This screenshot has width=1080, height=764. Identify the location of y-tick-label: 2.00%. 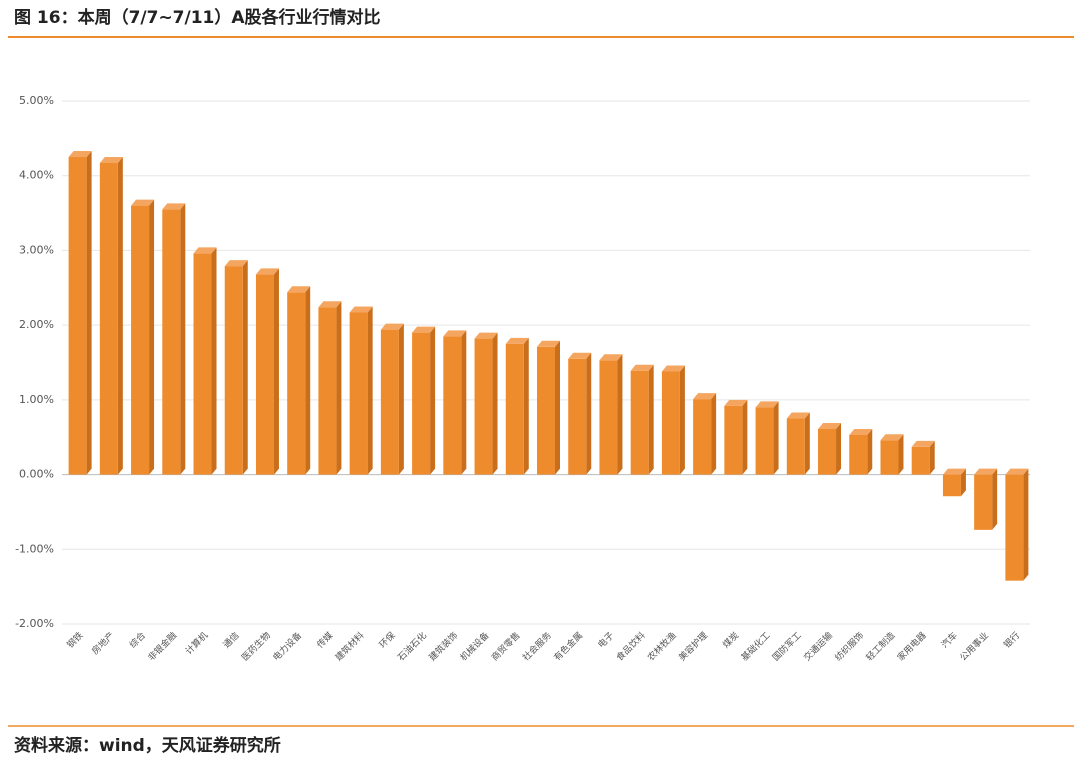
(36, 324).